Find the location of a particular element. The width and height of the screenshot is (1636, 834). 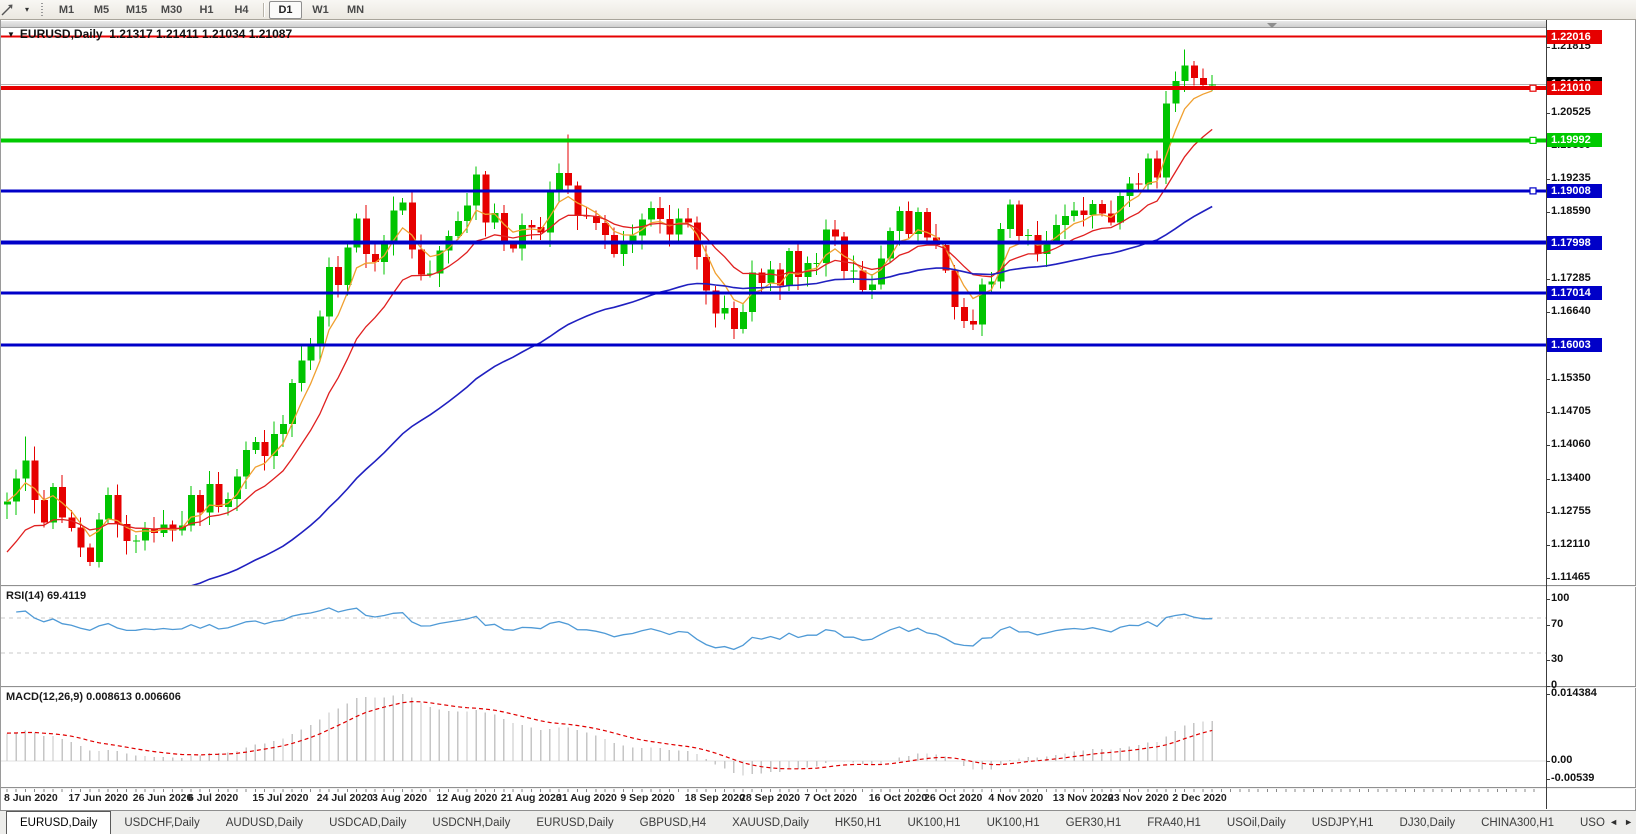

price-tick-label: 1.11465 is located at coordinates (1571, 577).